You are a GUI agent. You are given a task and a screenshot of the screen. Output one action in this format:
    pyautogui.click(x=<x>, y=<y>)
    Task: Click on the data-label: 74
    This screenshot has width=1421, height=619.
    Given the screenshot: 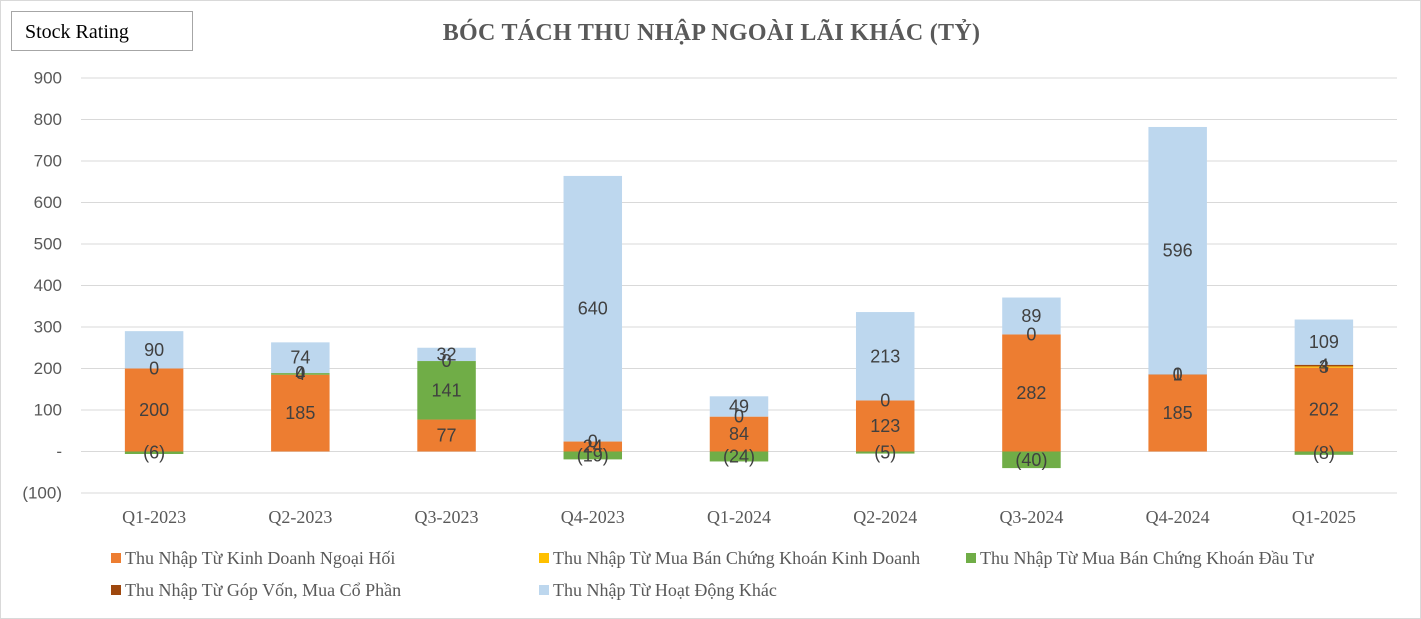 What is the action you would take?
    pyautogui.click(x=300, y=358)
    